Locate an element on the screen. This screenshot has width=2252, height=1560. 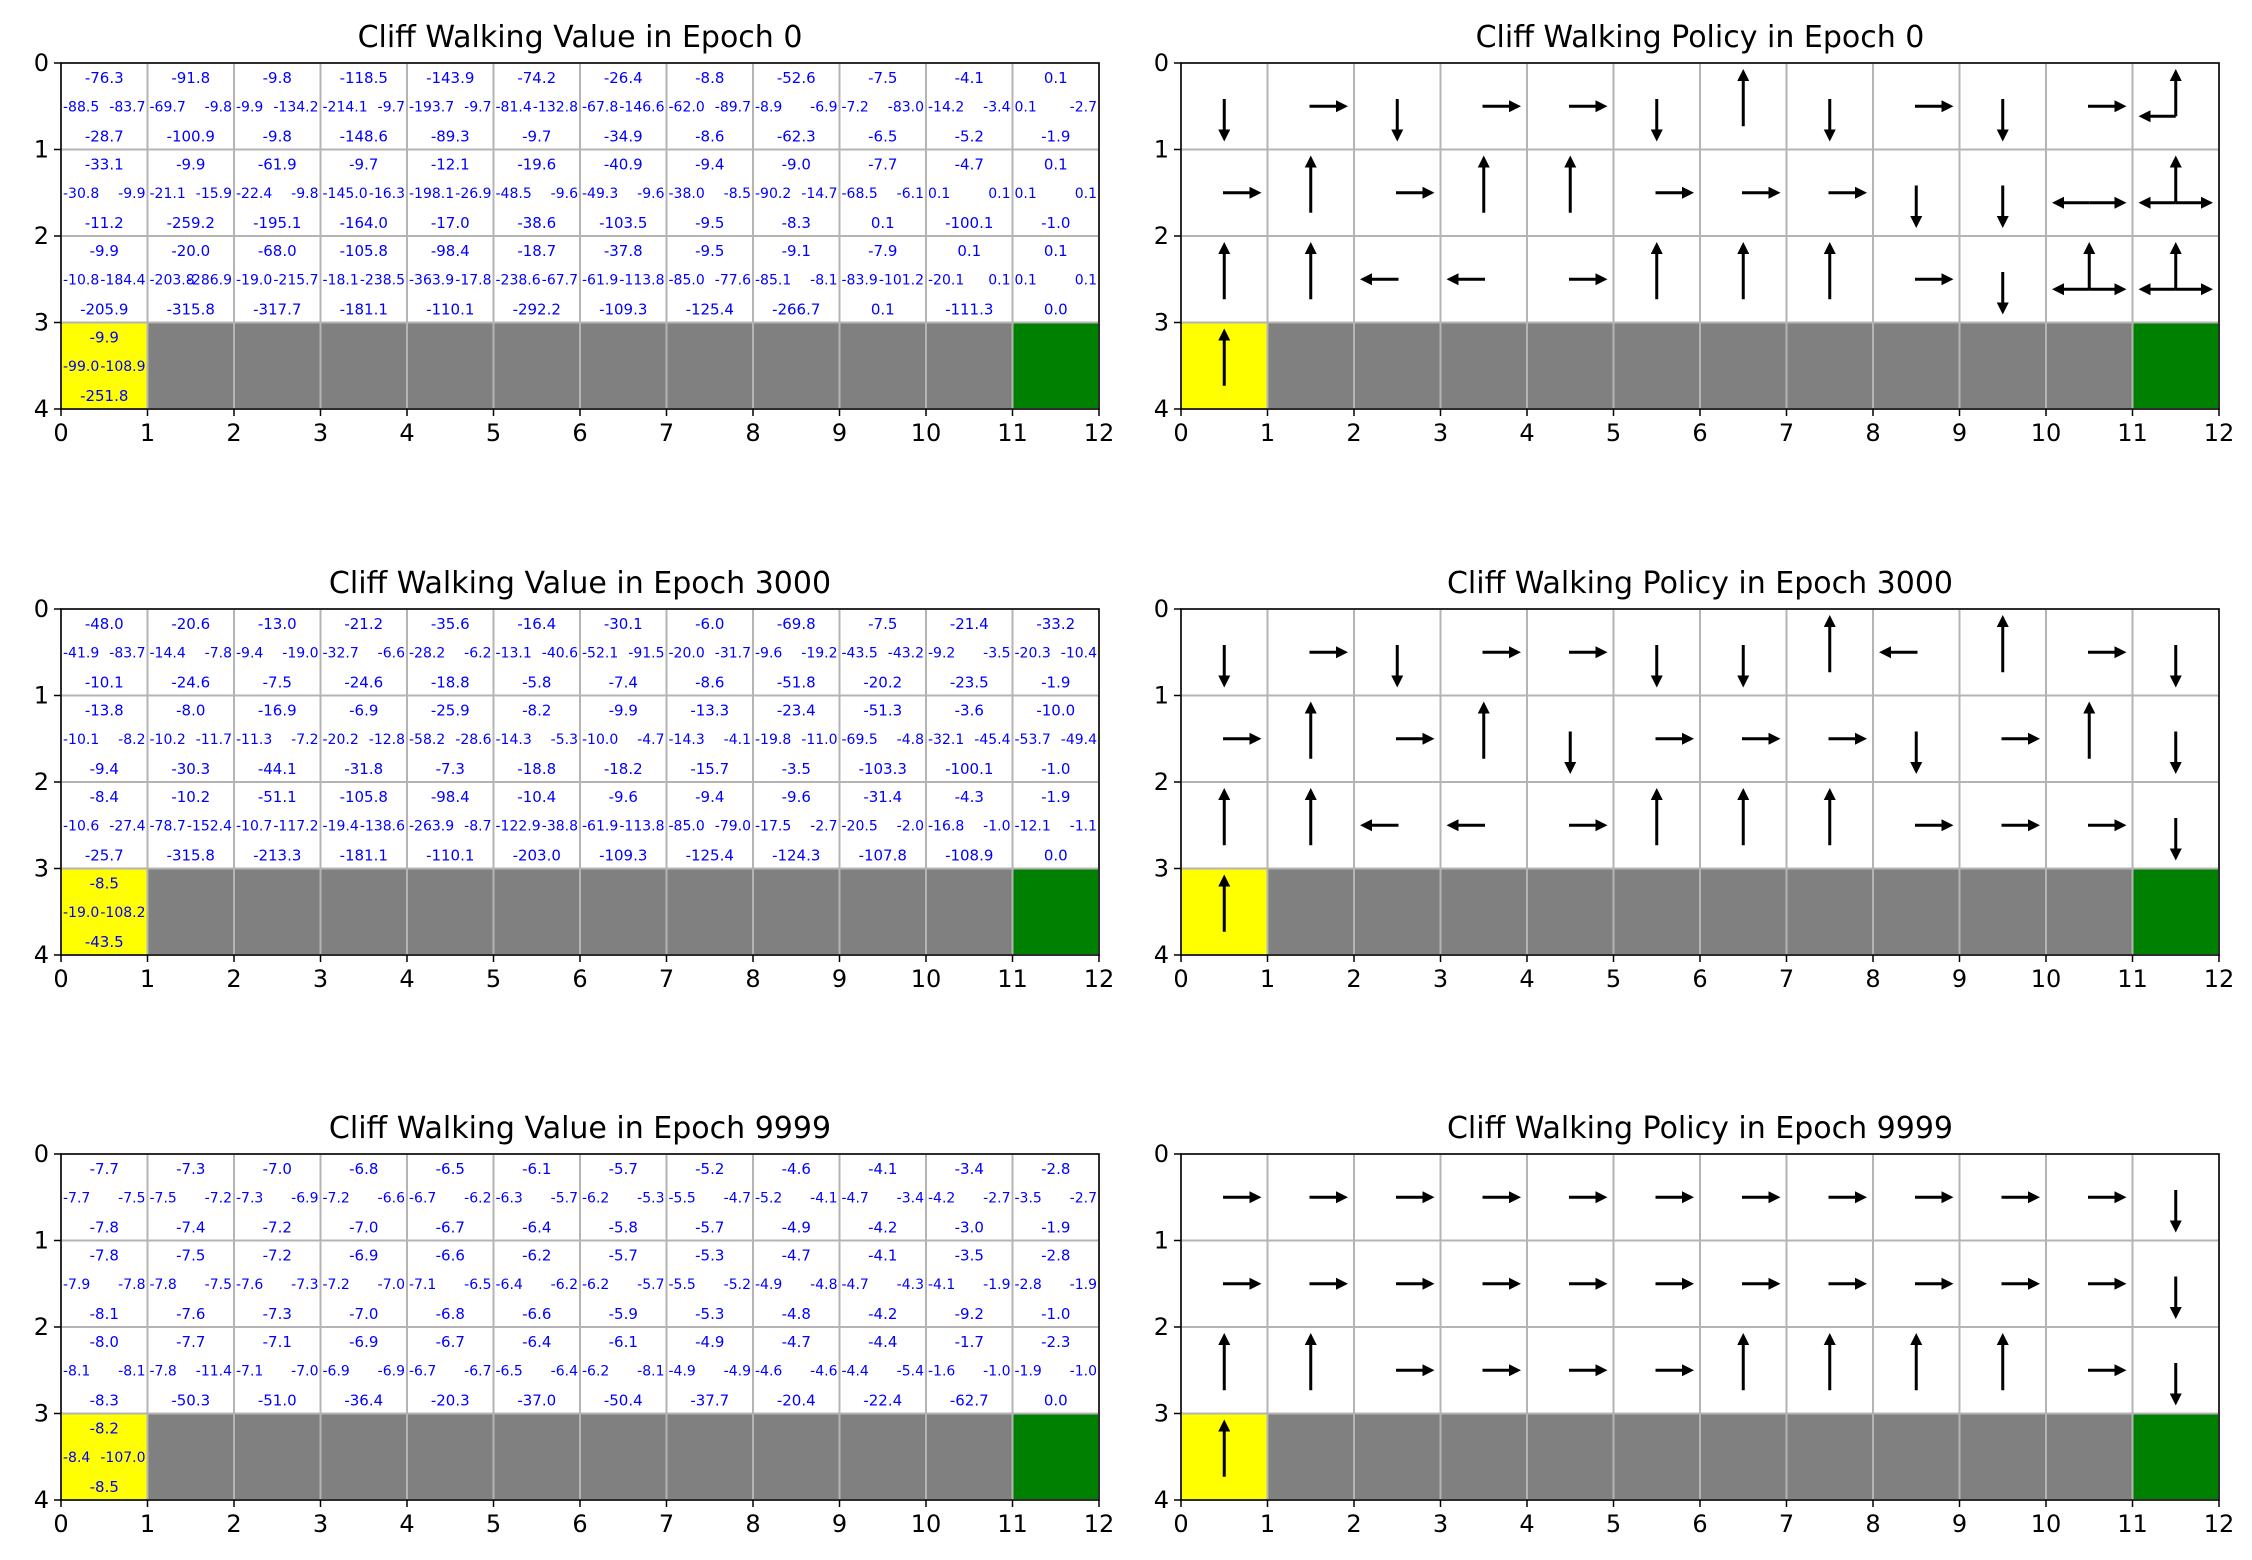
value-up: -3.4 is located at coordinates (969, 1169).